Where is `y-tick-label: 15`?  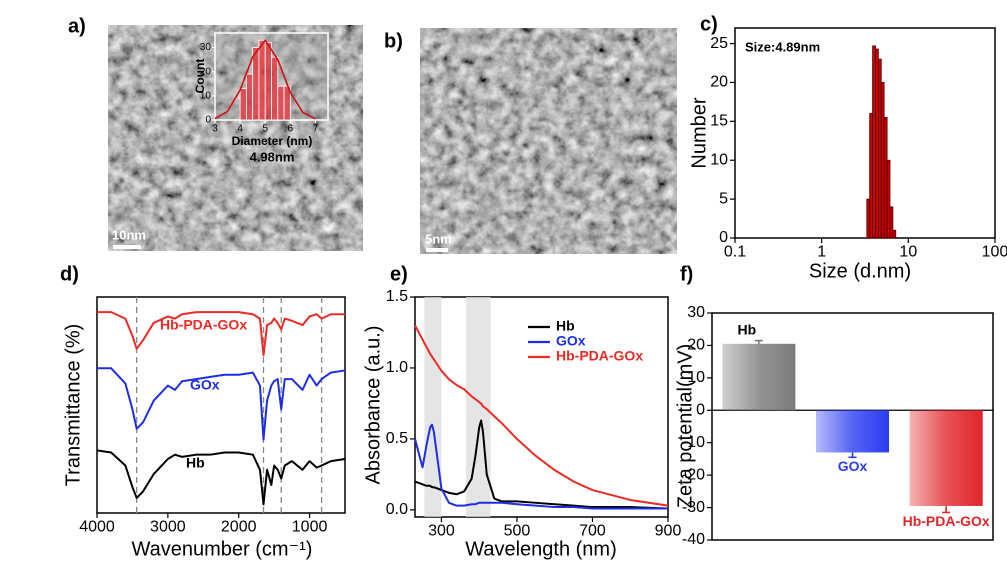 y-tick-label: 15 is located at coordinates (719, 121).